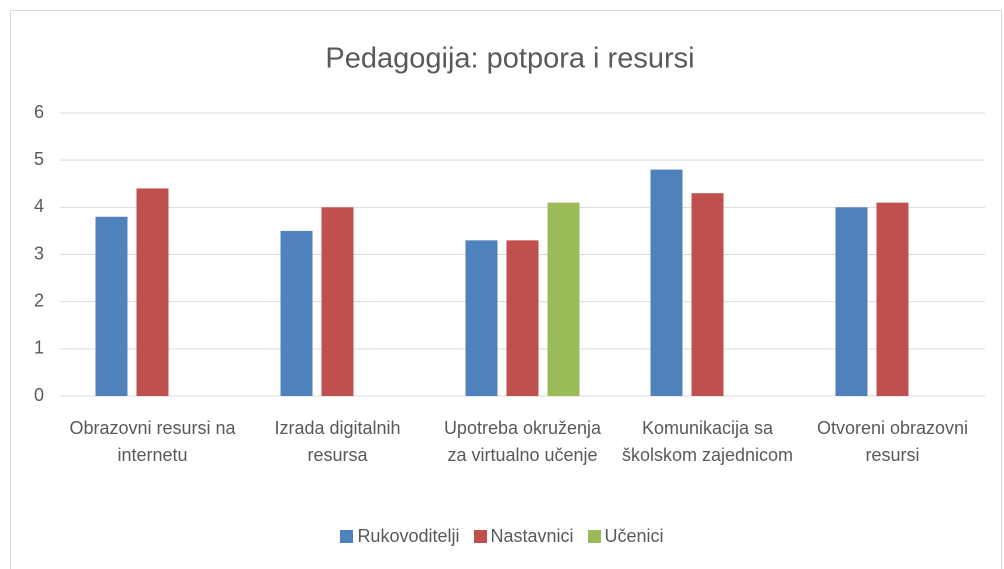 The image size is (1004, 569). What do you see at coordinates (39, 206) in the screenshot?
I see `y-tick-label: 4` at bounding box center [39, 206].